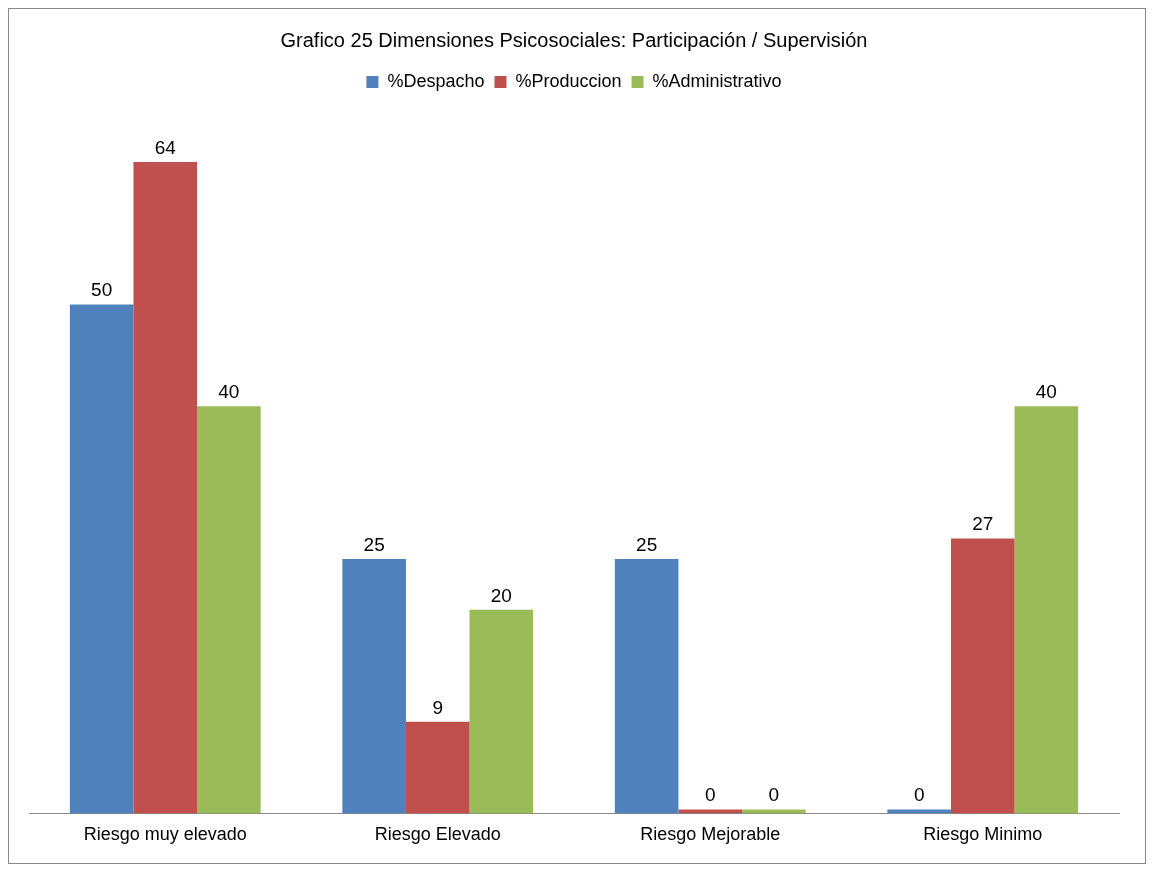 This screenshot has width=1156, height=874. I want to click on x-tick-label: Riesgo Minimo, so click(983, 834).